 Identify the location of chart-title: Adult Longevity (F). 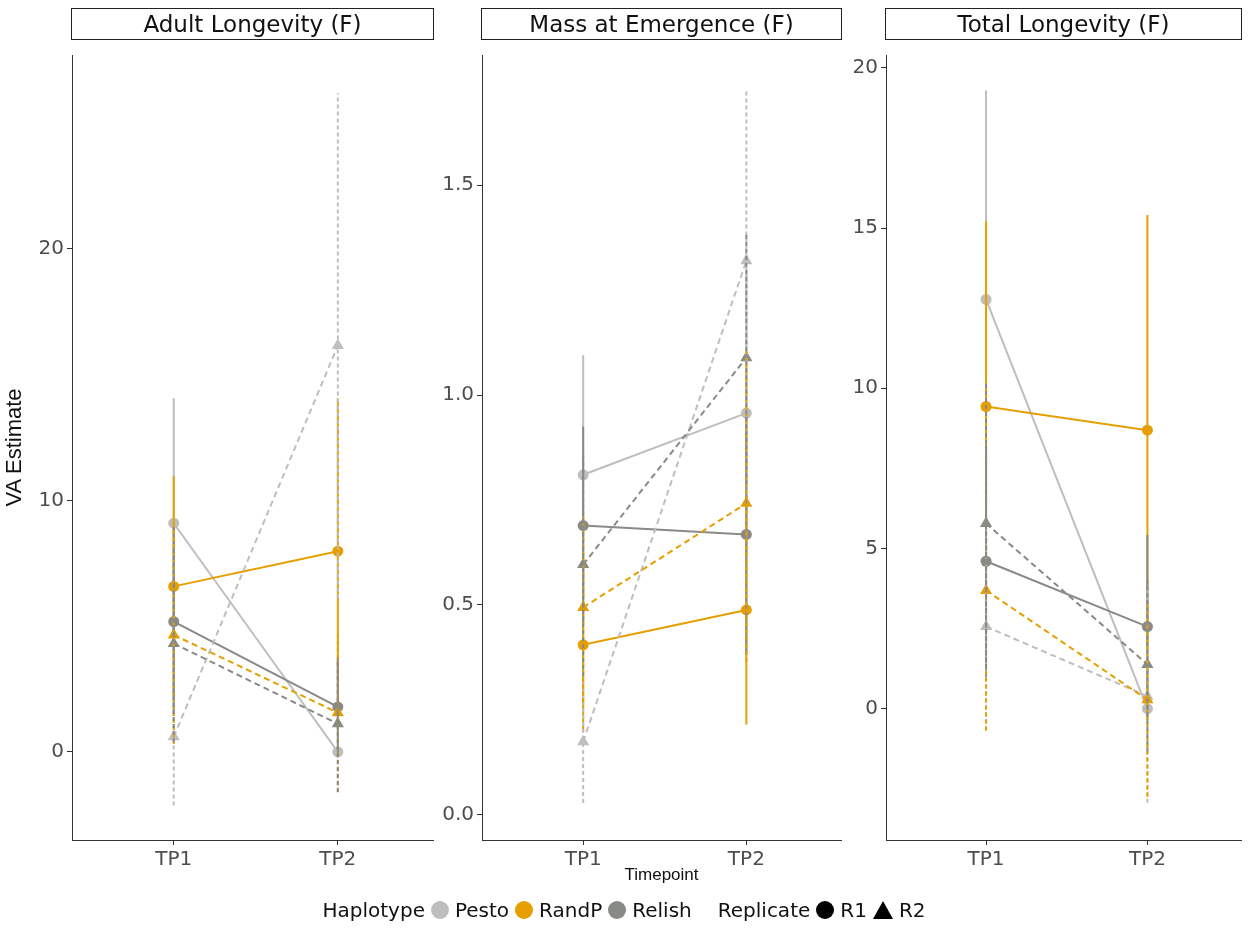
(252, 24).